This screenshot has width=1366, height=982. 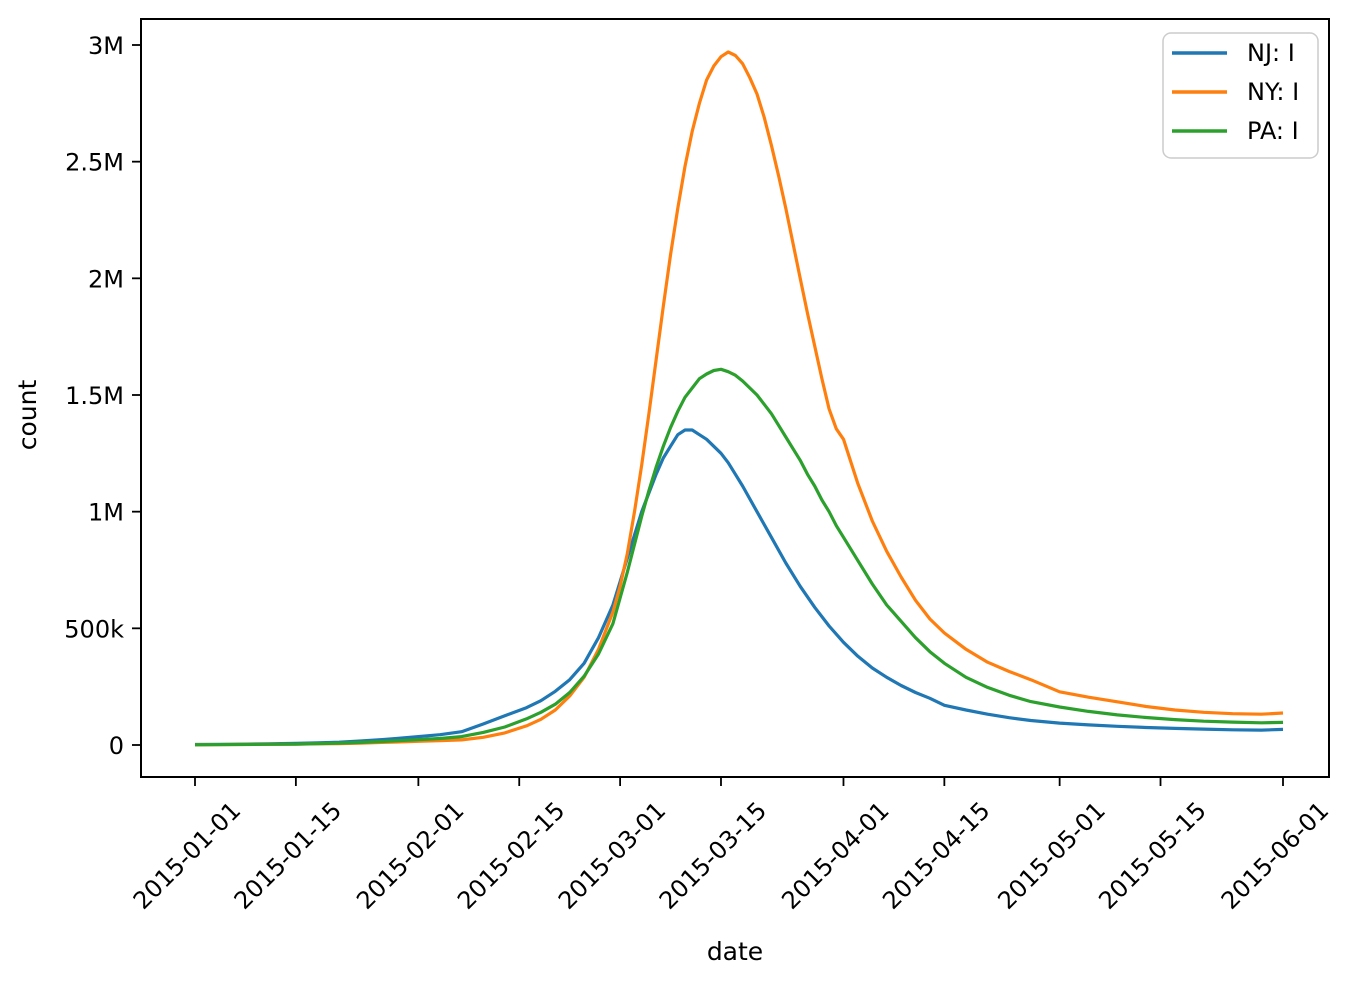 What do you see at coordinates (1051, 855) in the screenshot?
I see `x-tick-label: 2015-05-01` at bounding box center [1051, 855].